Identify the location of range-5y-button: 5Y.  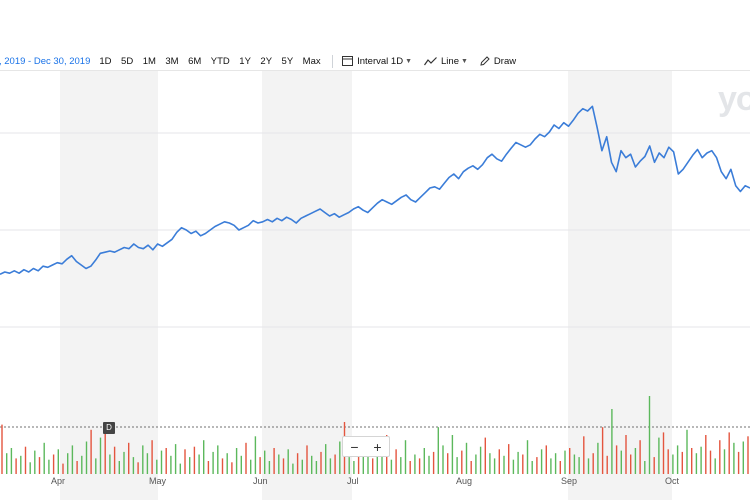
(287, 61).